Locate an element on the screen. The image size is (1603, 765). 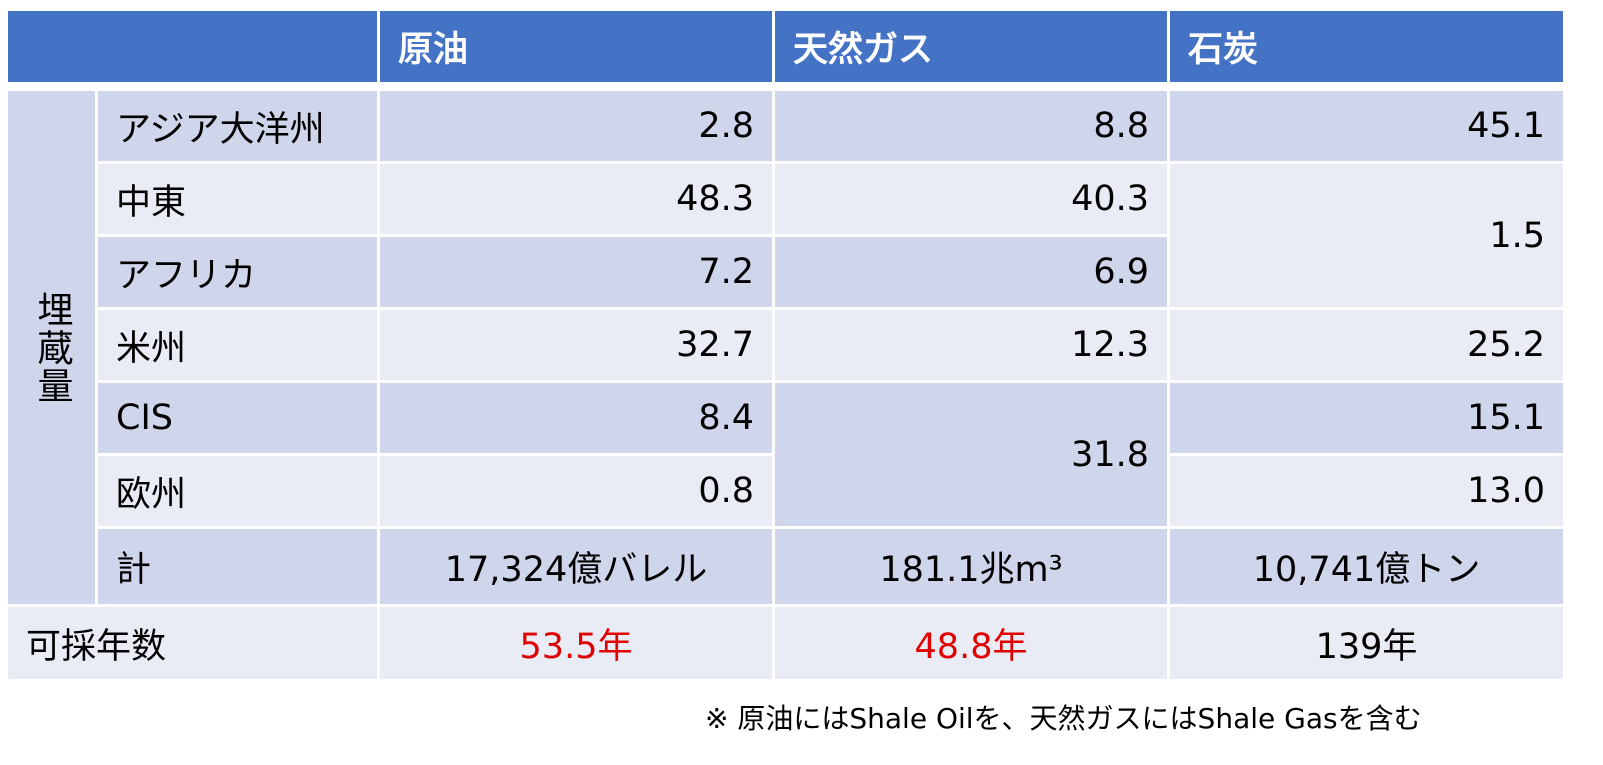
cell: 7.2 is located at coordinates (576, 272).